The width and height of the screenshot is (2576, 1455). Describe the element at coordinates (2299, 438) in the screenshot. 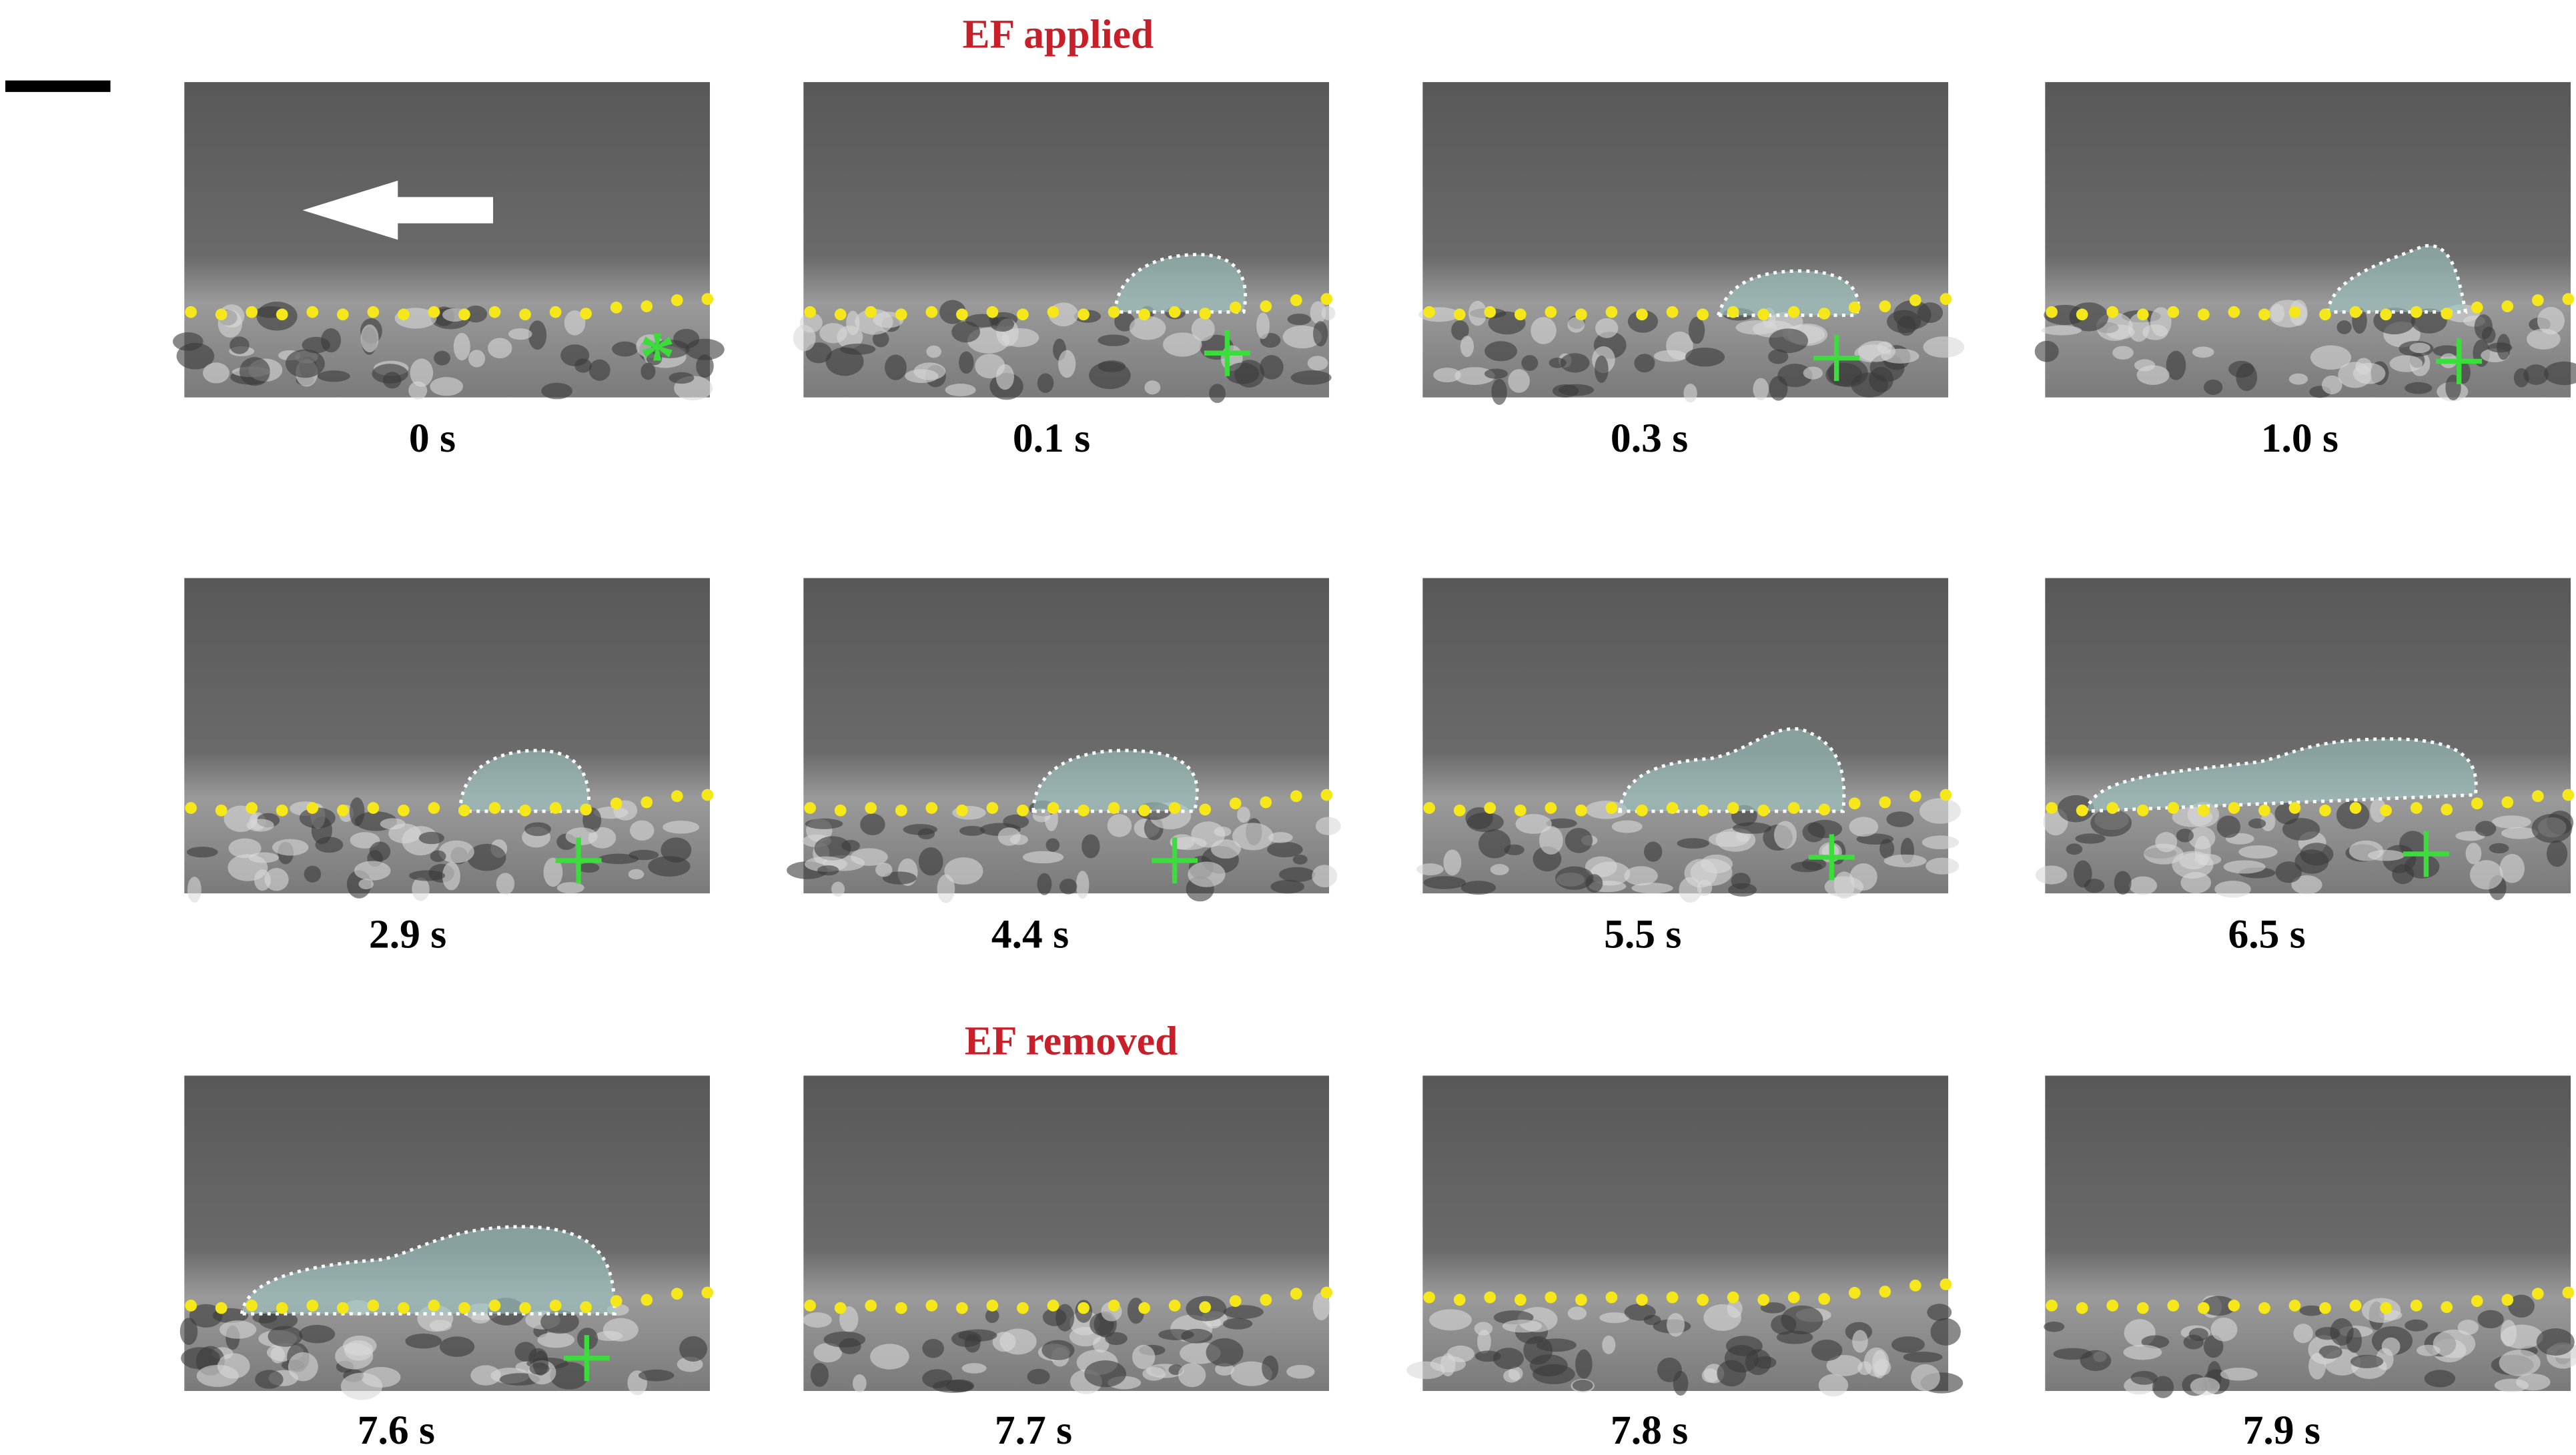

I see `time-label: 1.0 s` at that location.